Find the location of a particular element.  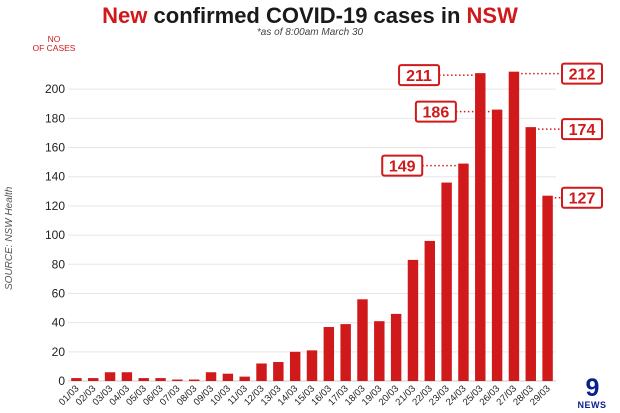

y-axis-title-line2: OF CASES is located at coordinates (54, 48).